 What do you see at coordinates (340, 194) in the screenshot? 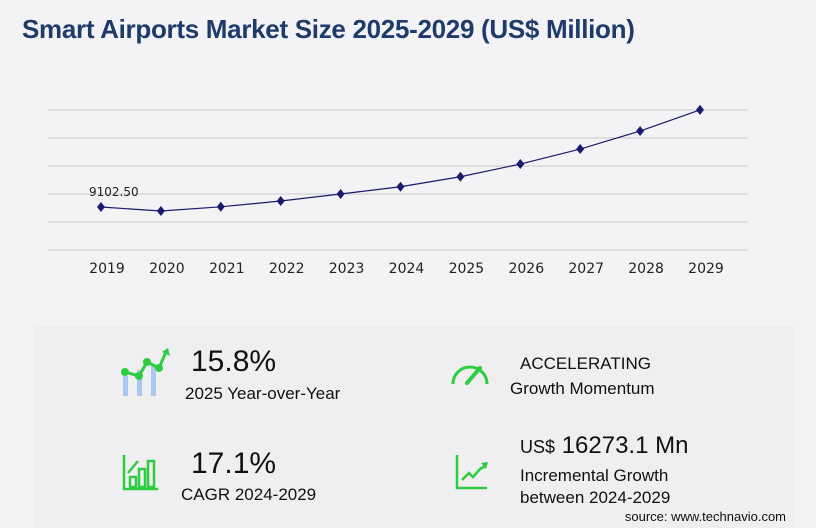
I see `data-point-2023` at bounding box center [340, 194].